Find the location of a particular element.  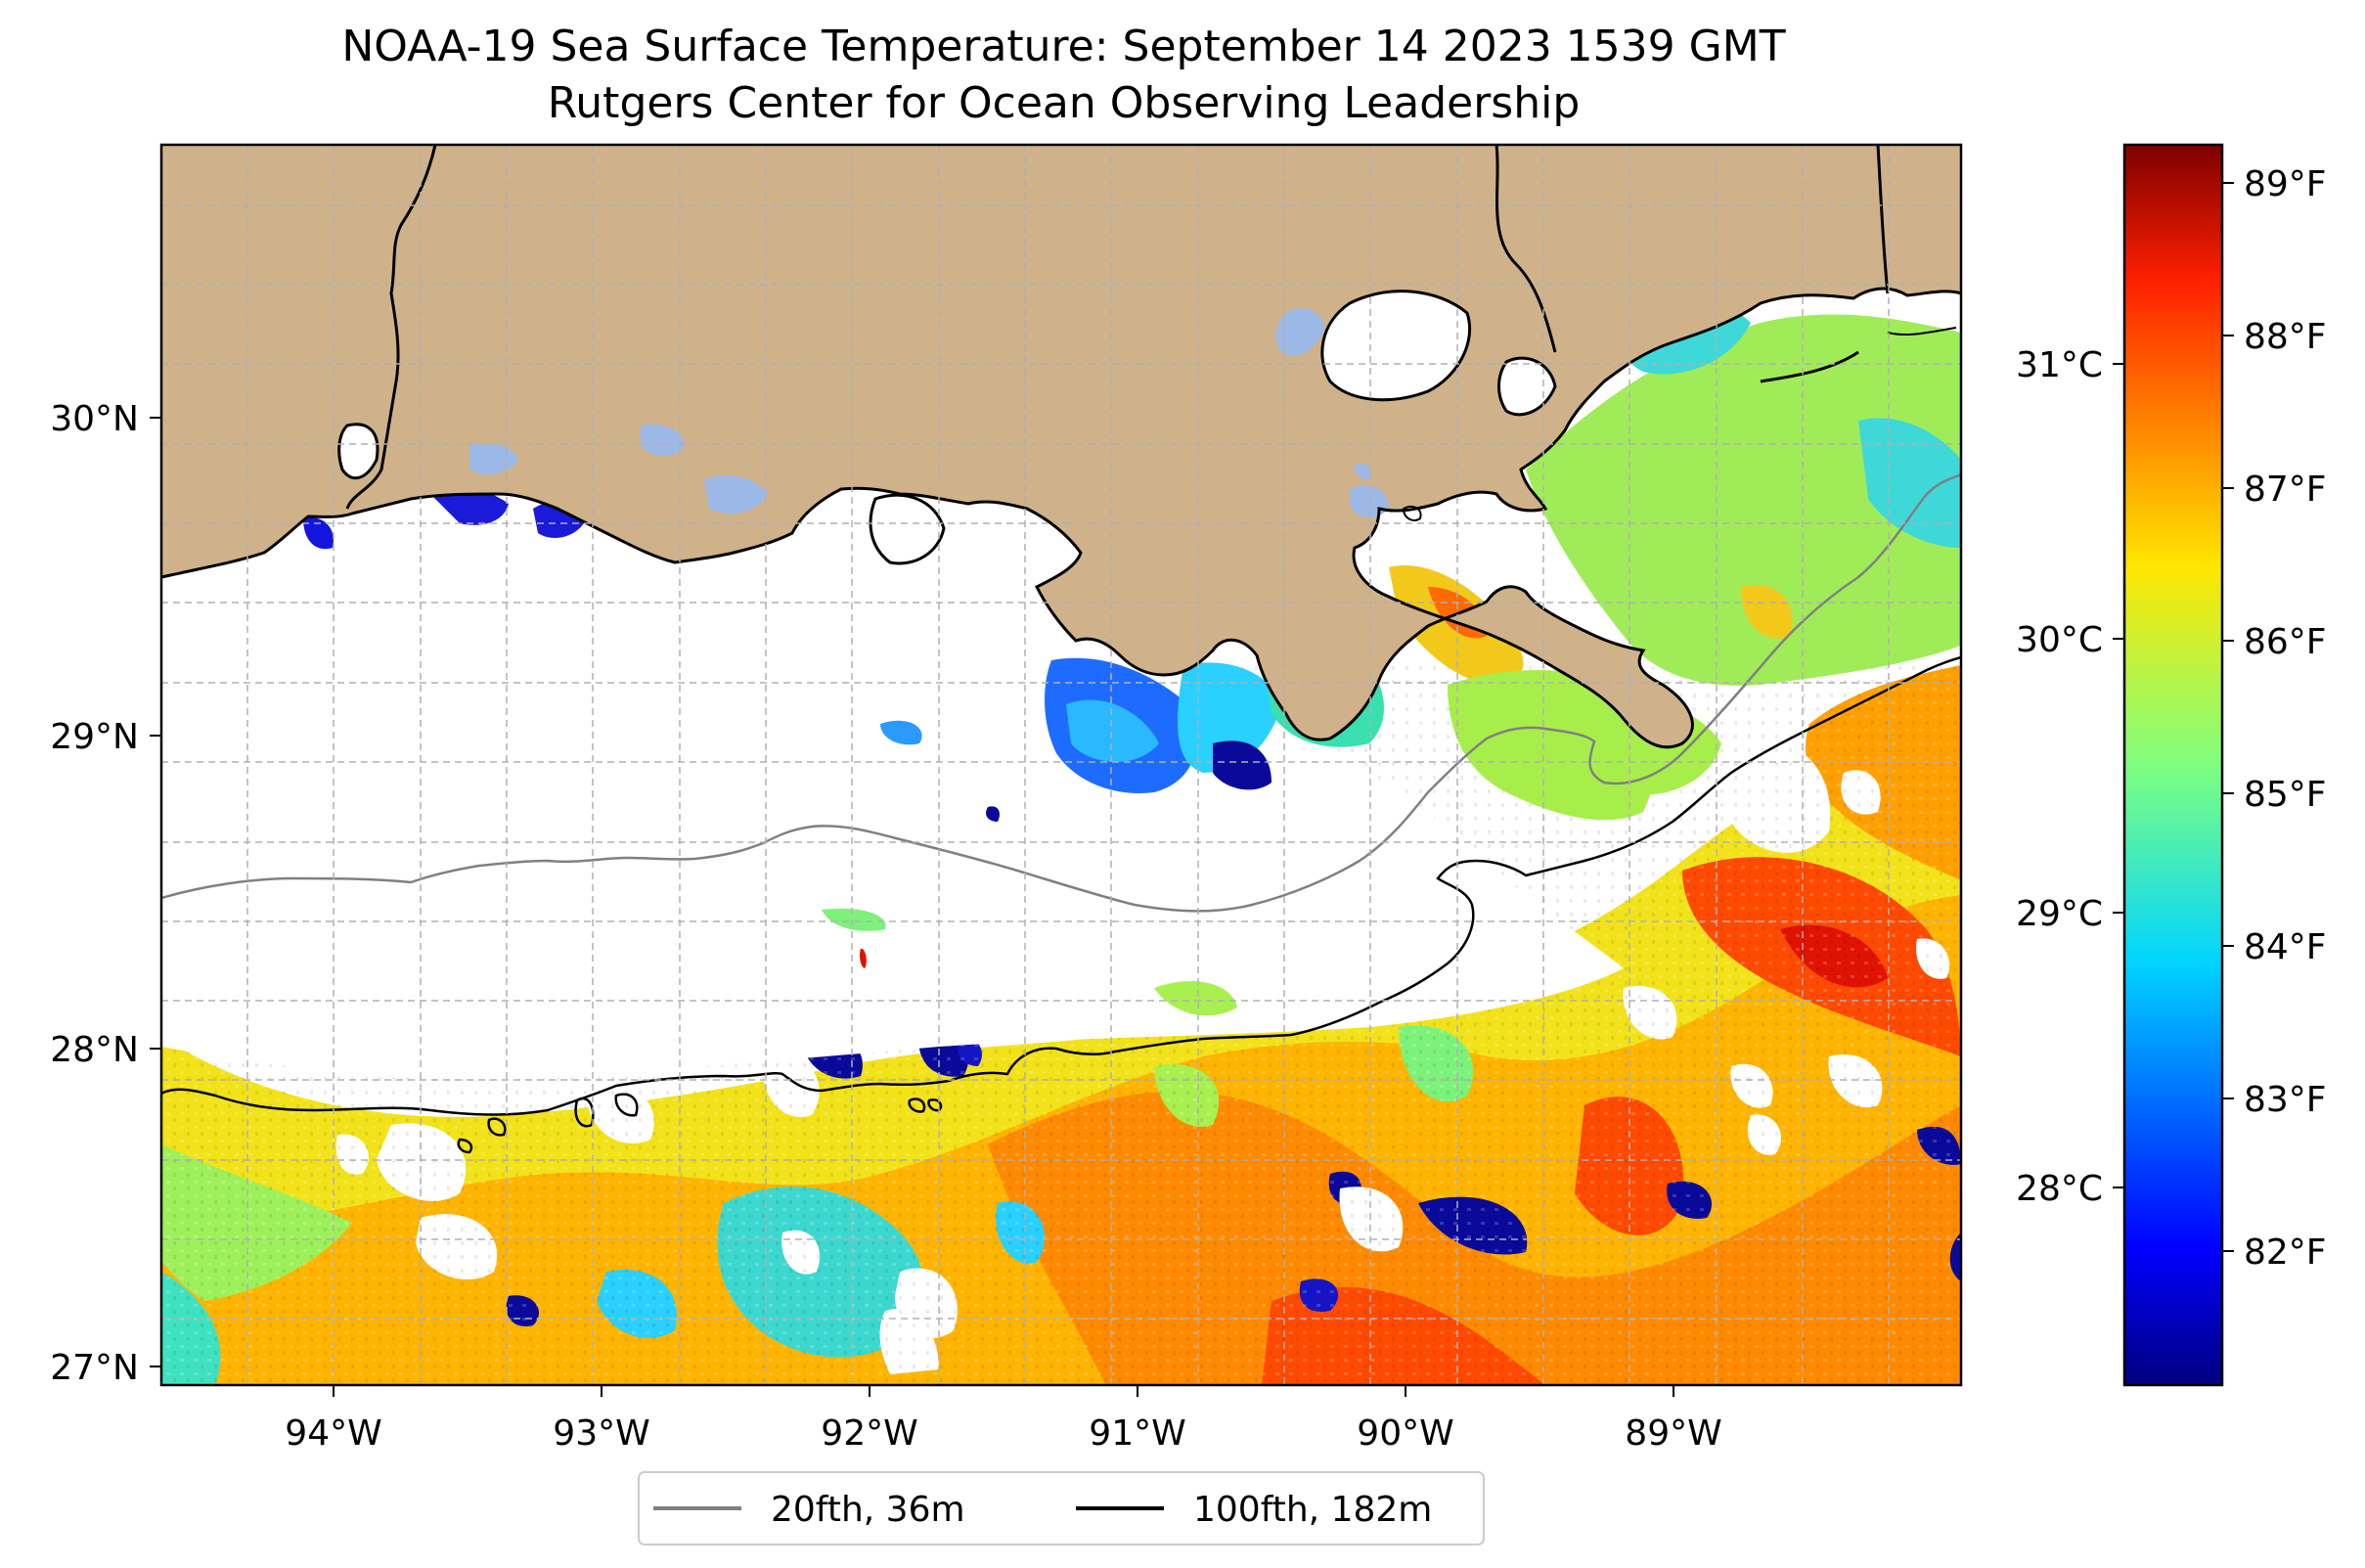

colorbar-fahrenheit-tick: 87°F is located at coordinates (2285, 490).